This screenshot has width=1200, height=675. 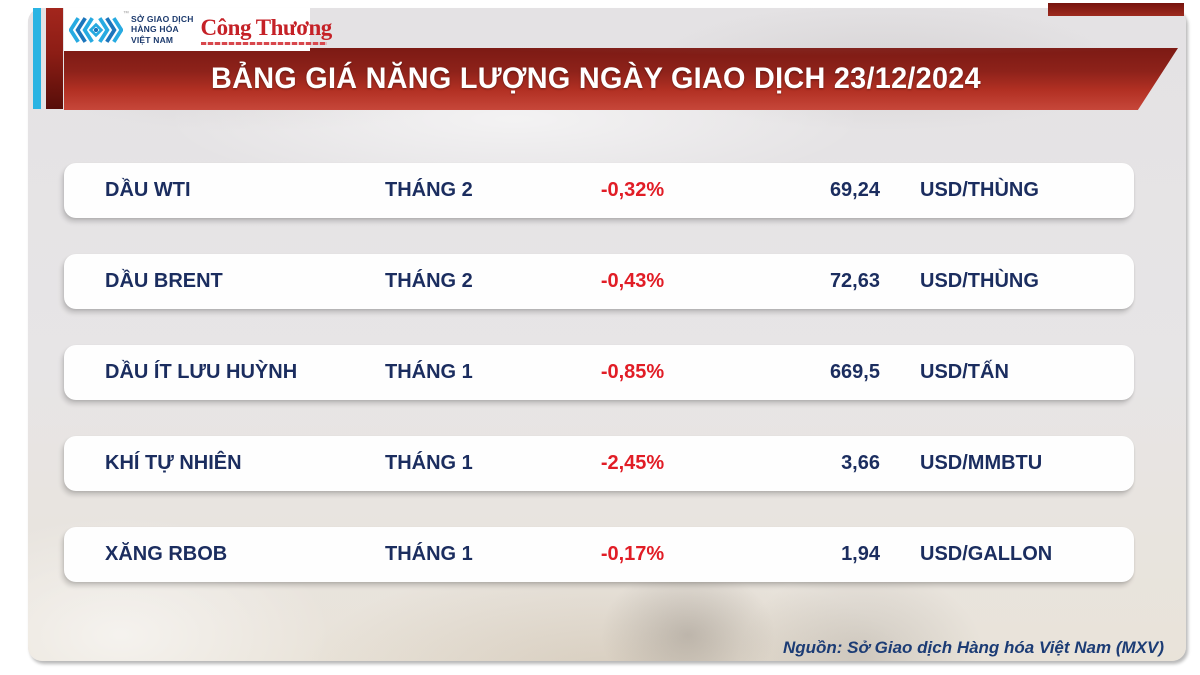 What do you see at coordinates (632, 190) in the screenshot?
I see `change-percent: -0,32%` at bounding box center [632, 190].